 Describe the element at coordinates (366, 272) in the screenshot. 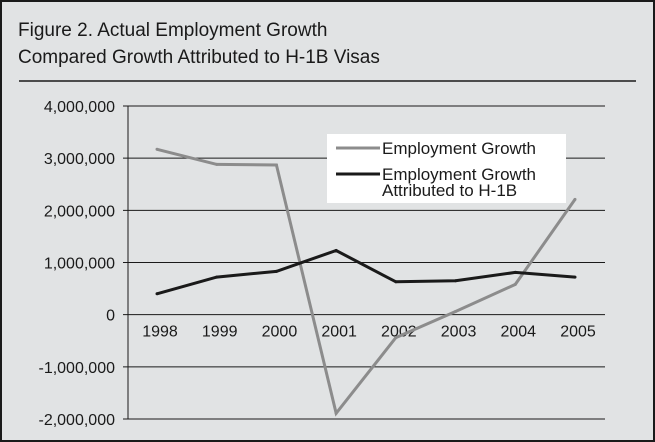

I see `series-line-h1b` at that location.